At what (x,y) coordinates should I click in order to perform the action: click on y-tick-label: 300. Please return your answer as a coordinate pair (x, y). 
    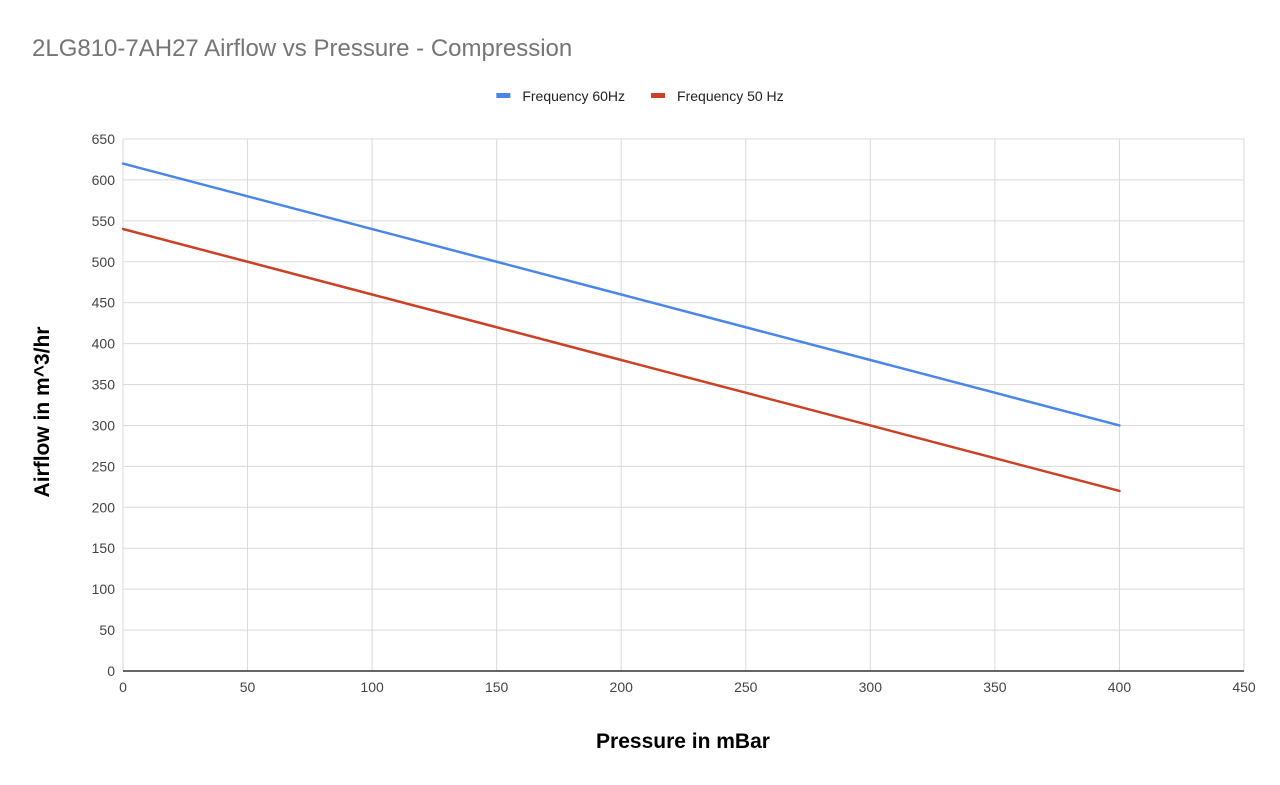
    Looking at the image, I should click on (104, 425).